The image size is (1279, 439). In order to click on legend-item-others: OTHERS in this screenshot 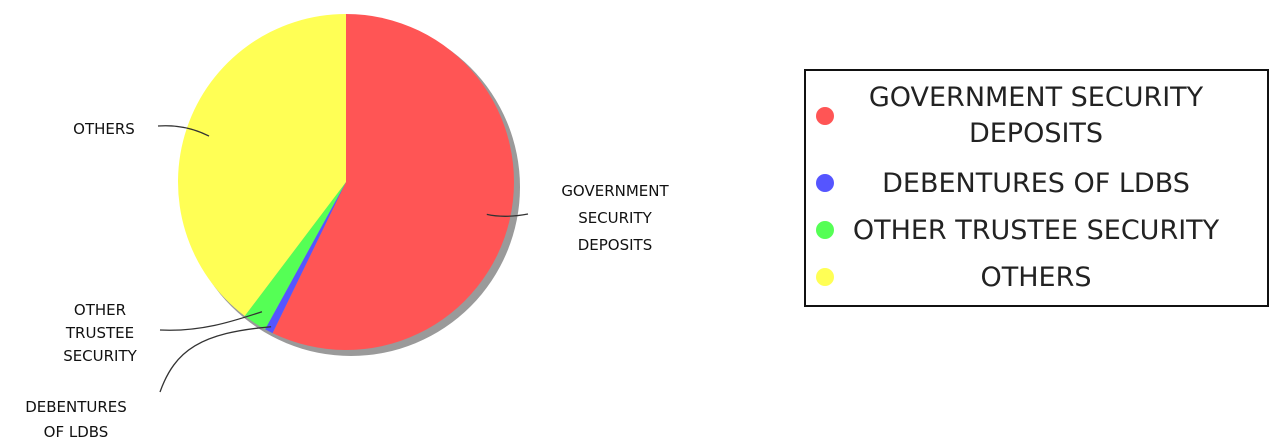, I will do `click(954, 277)`.